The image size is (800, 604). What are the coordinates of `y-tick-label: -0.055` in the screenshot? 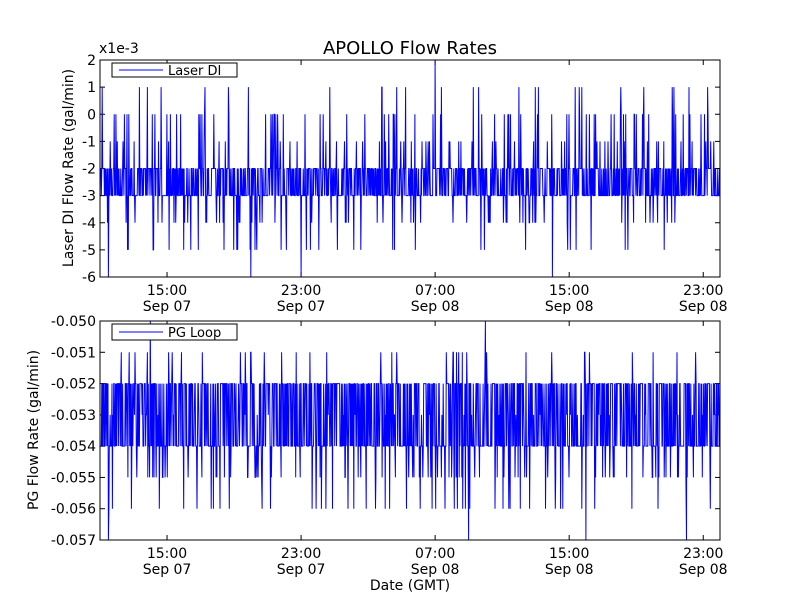 It's located at (73, 478).